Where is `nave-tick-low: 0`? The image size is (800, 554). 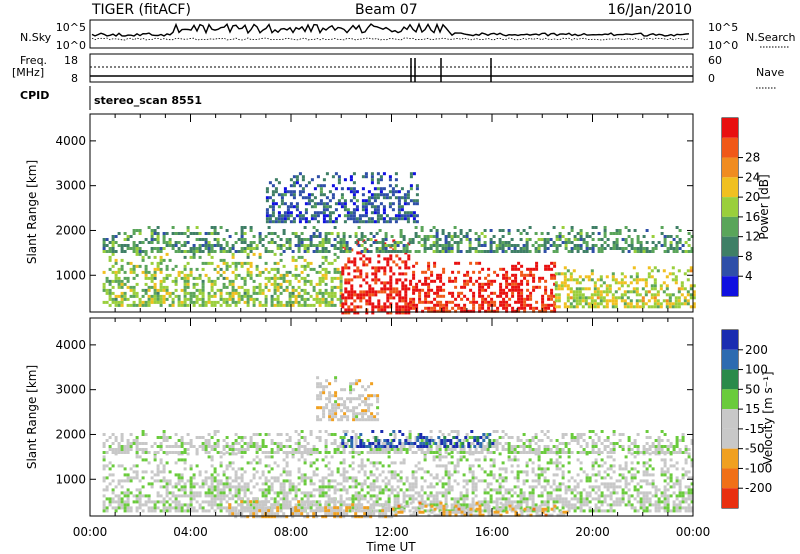
nave-tick-low: 0 is located at coordinates (711, 78).